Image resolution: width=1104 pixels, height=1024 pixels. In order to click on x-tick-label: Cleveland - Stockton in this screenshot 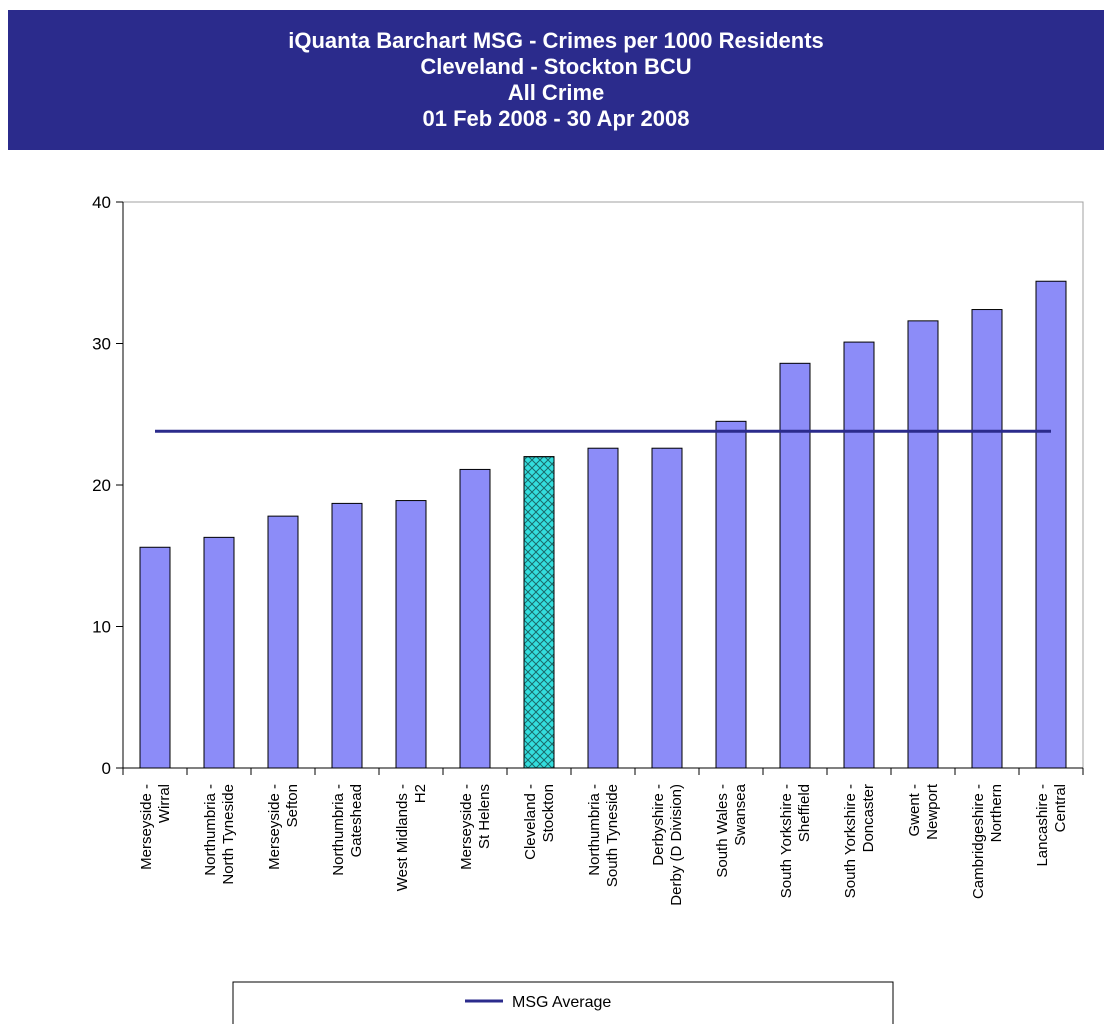, I will do `click(539, 822)`.